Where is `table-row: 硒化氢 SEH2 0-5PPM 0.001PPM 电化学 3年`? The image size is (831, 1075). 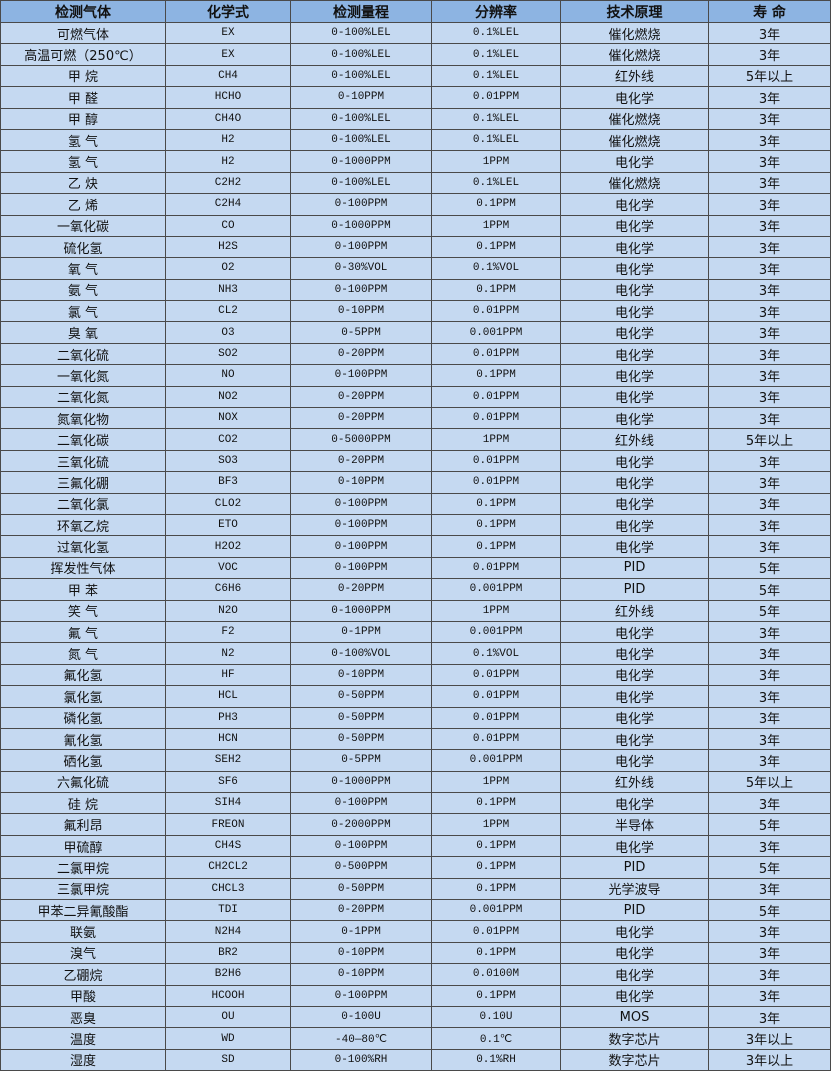
table-row: 硒化氢 SEH2 0-5PPM 0.001PPM 电化学 3年 is located at coordinates (415, 760).